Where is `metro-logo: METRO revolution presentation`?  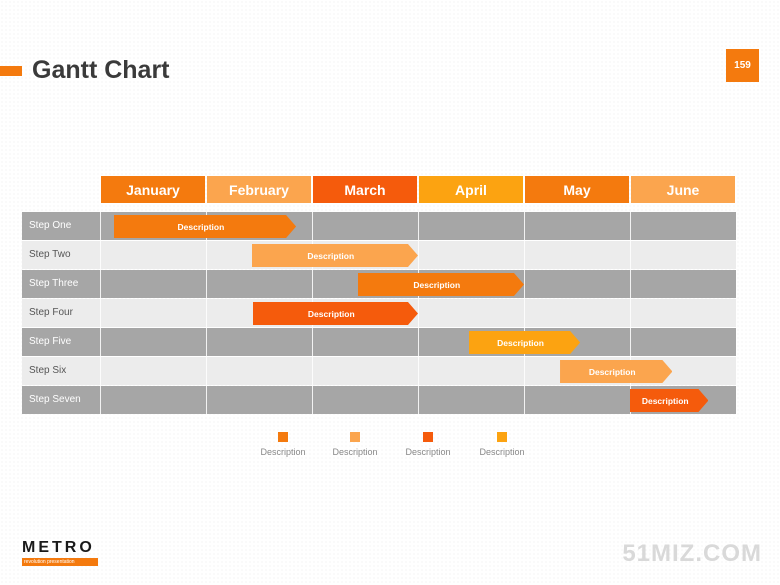 metro-logo: METRO revolution presentation is located at coordinates (60, 553).